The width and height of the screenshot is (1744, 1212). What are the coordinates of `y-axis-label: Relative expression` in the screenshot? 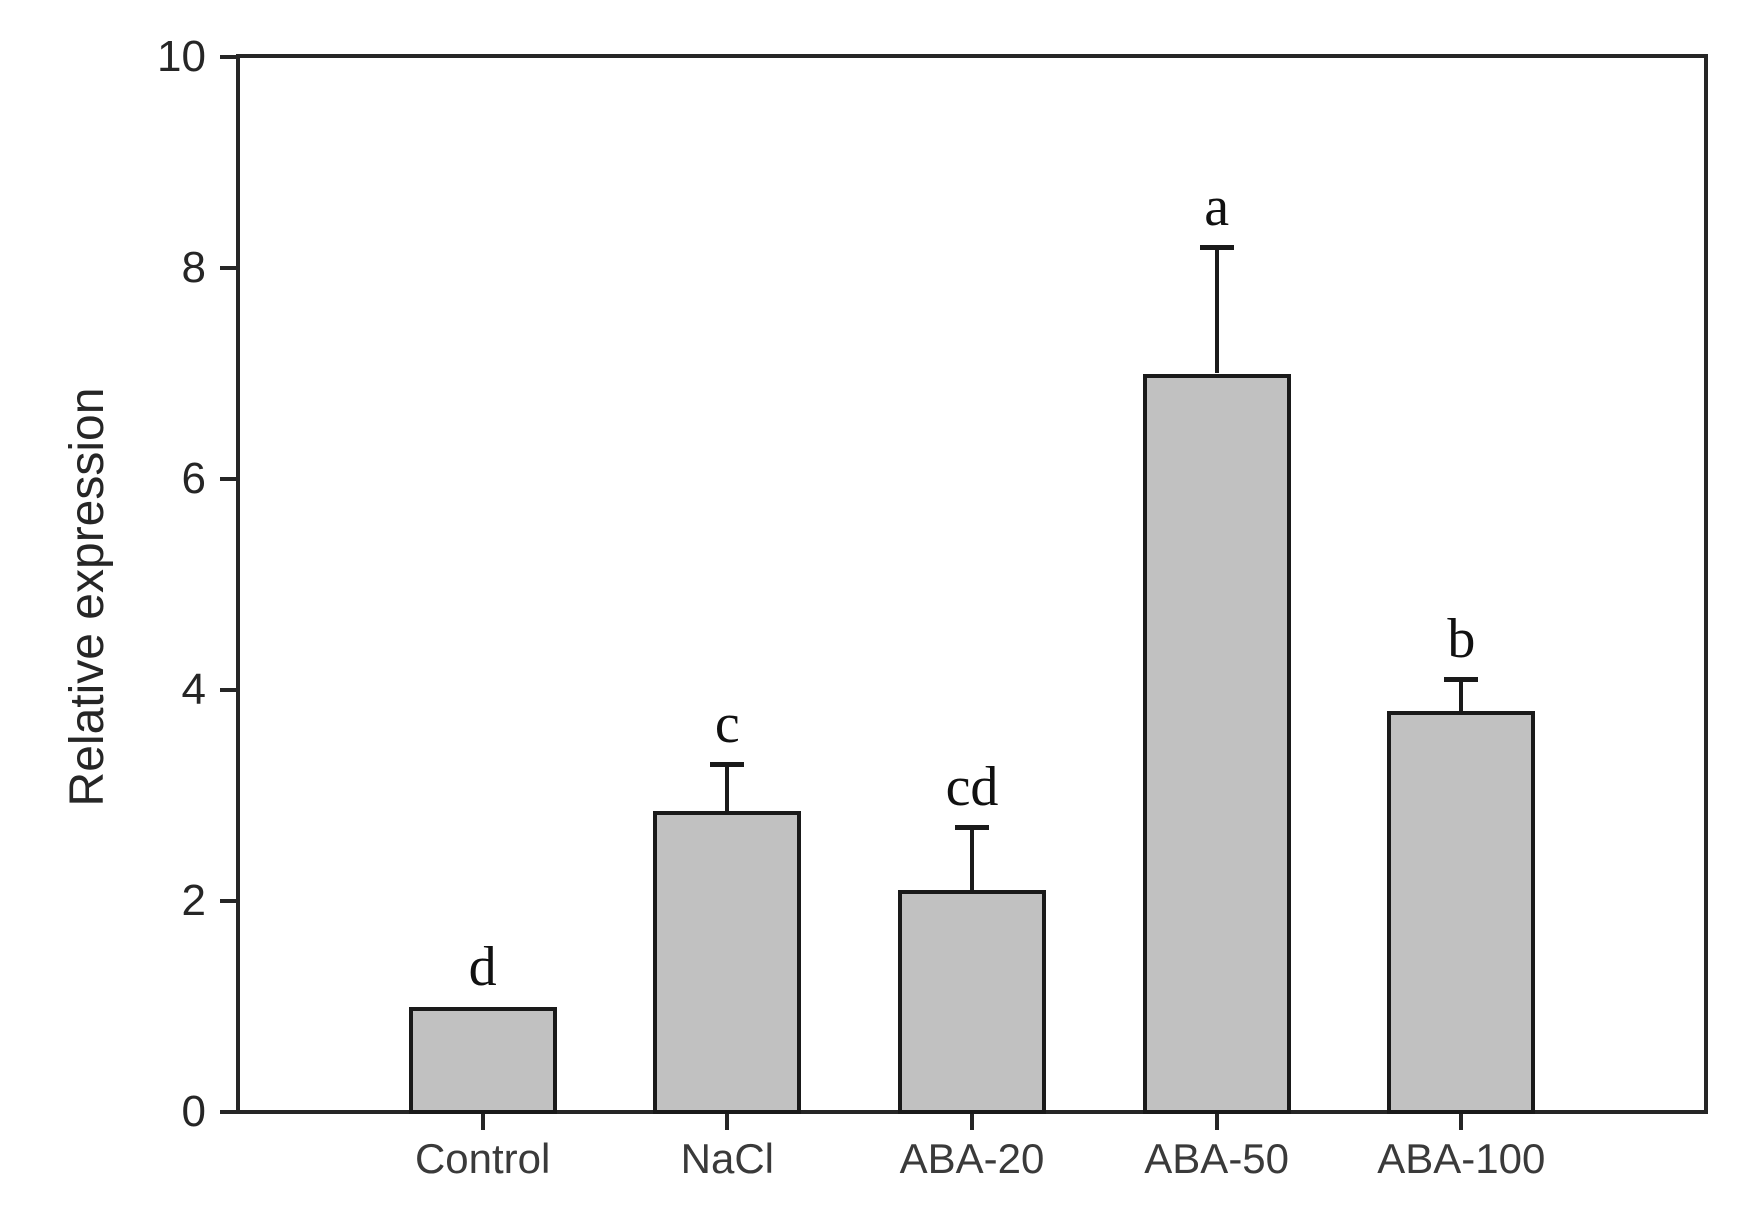 It's located at (87, 597).